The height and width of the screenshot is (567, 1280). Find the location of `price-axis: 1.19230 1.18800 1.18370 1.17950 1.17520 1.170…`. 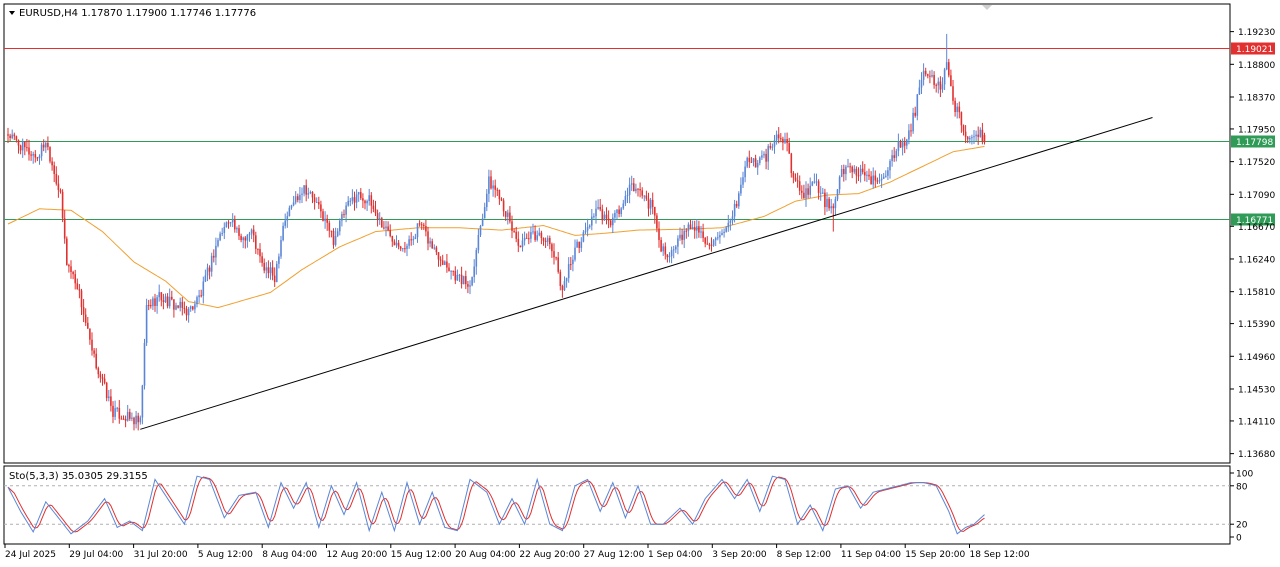

price-axis: 1.19230 1.18800 1.18370 1.17950 1.17520 1.170… is located at coordinates (1252, 244).